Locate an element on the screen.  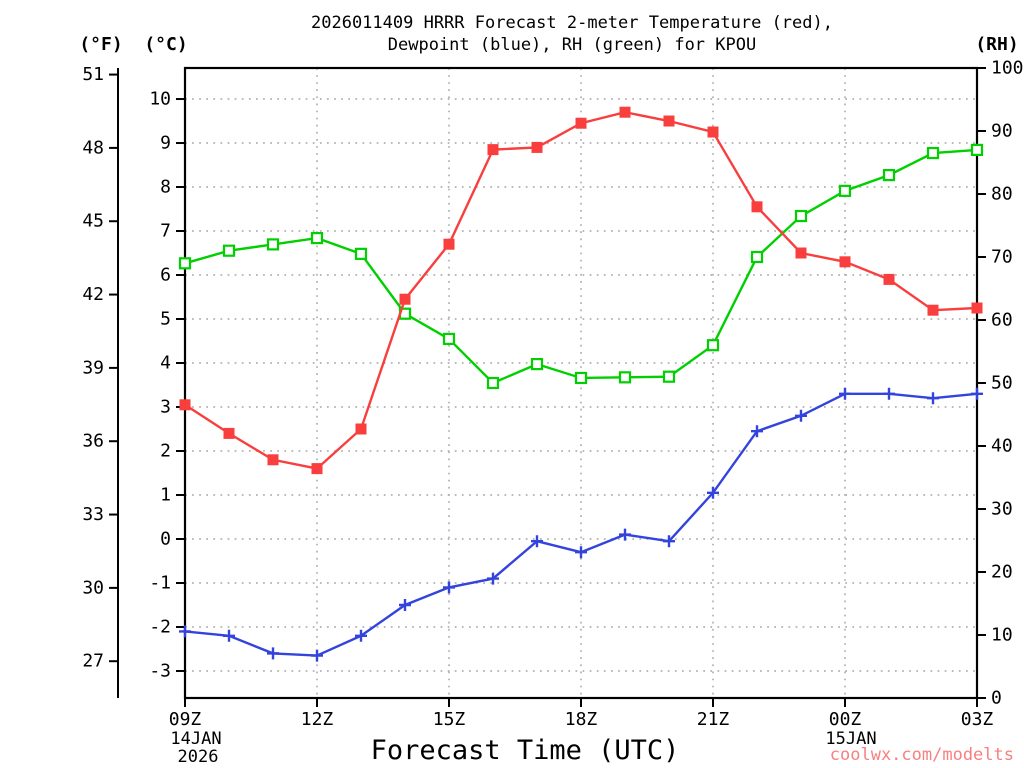
celsius-tick-label: -1 is located at coordinates (160, 582).